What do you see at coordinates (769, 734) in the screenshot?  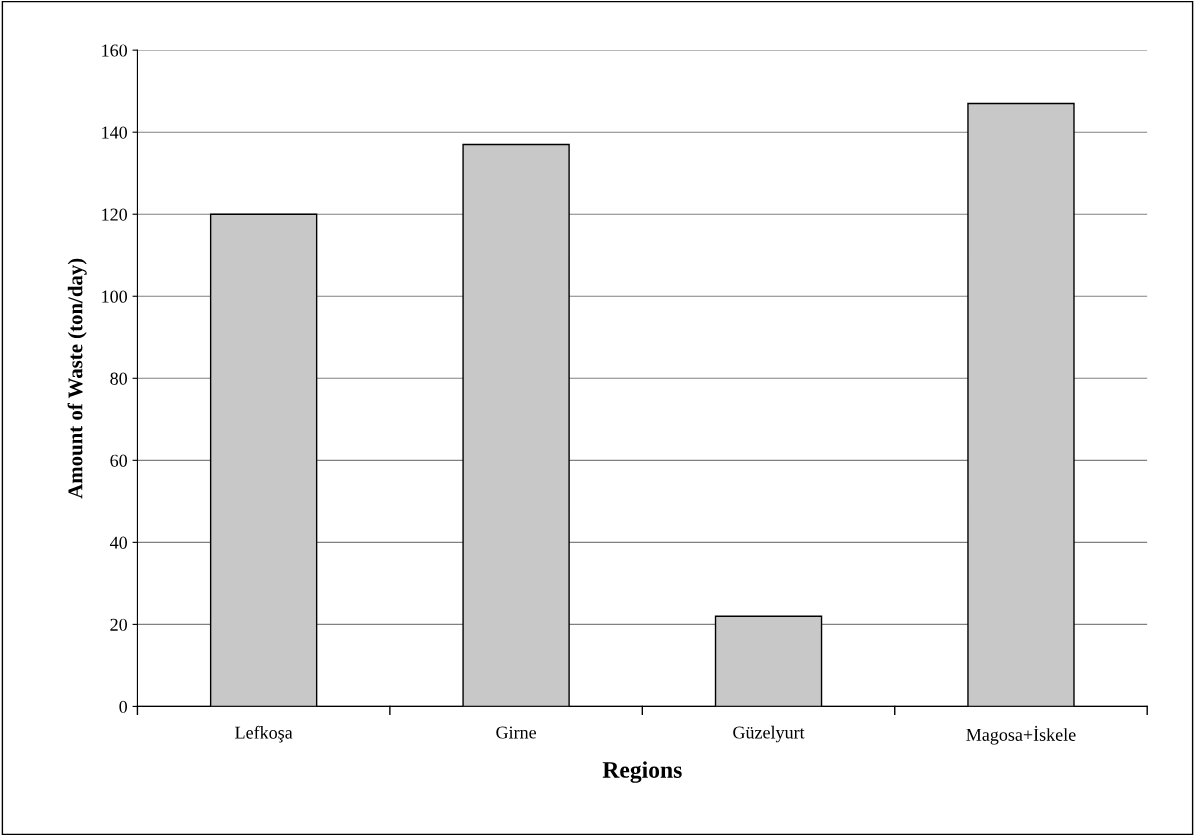 I see `x-tick-label: Güzelyurt` at bounding box center [769, 734].